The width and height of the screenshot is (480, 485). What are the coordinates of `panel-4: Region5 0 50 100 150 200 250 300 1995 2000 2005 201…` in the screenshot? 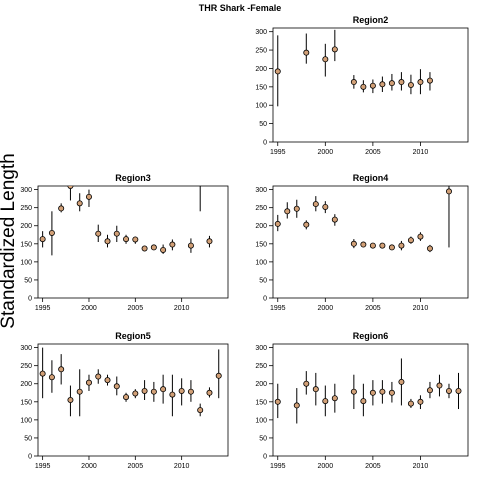 It's located at (124, 400).